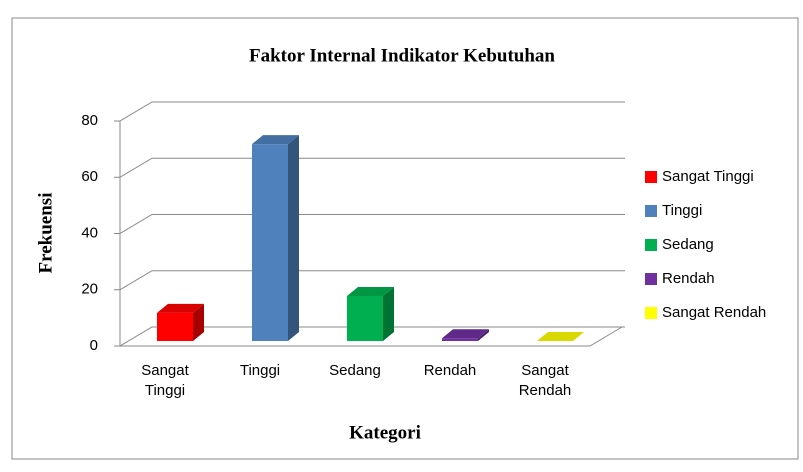  What do you see at coordinates (682, 210) in the screenshot?
I see `legend-label: Tinggi` at bounding box center [682, 210].